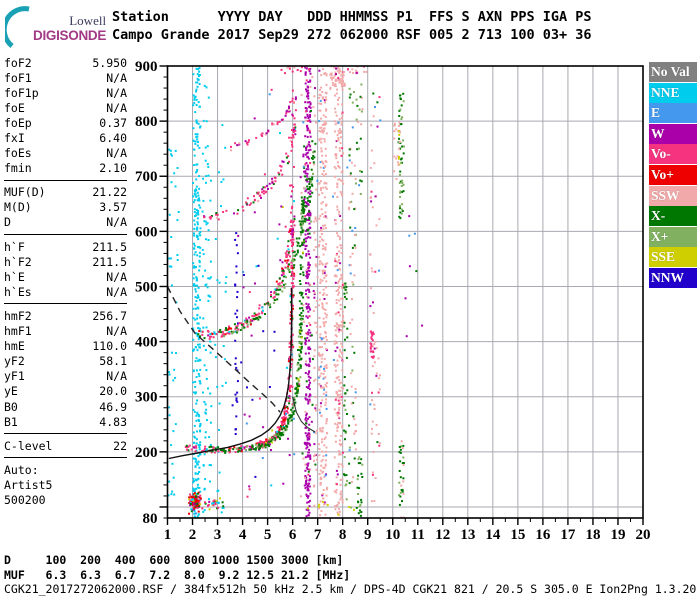 Image resolution: width=700 pixels, height=600 pixels. What do you see at coordinates (28, 484) in the screenshot?
I see `param-label: Artist5` at bounding box center [28, 484].